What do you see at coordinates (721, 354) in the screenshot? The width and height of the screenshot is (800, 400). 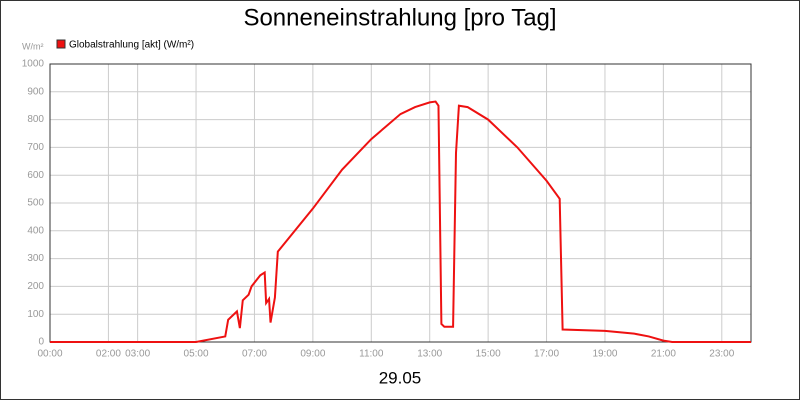 I see `x-tick-label: 23:00` at bounding box center [721, 354].